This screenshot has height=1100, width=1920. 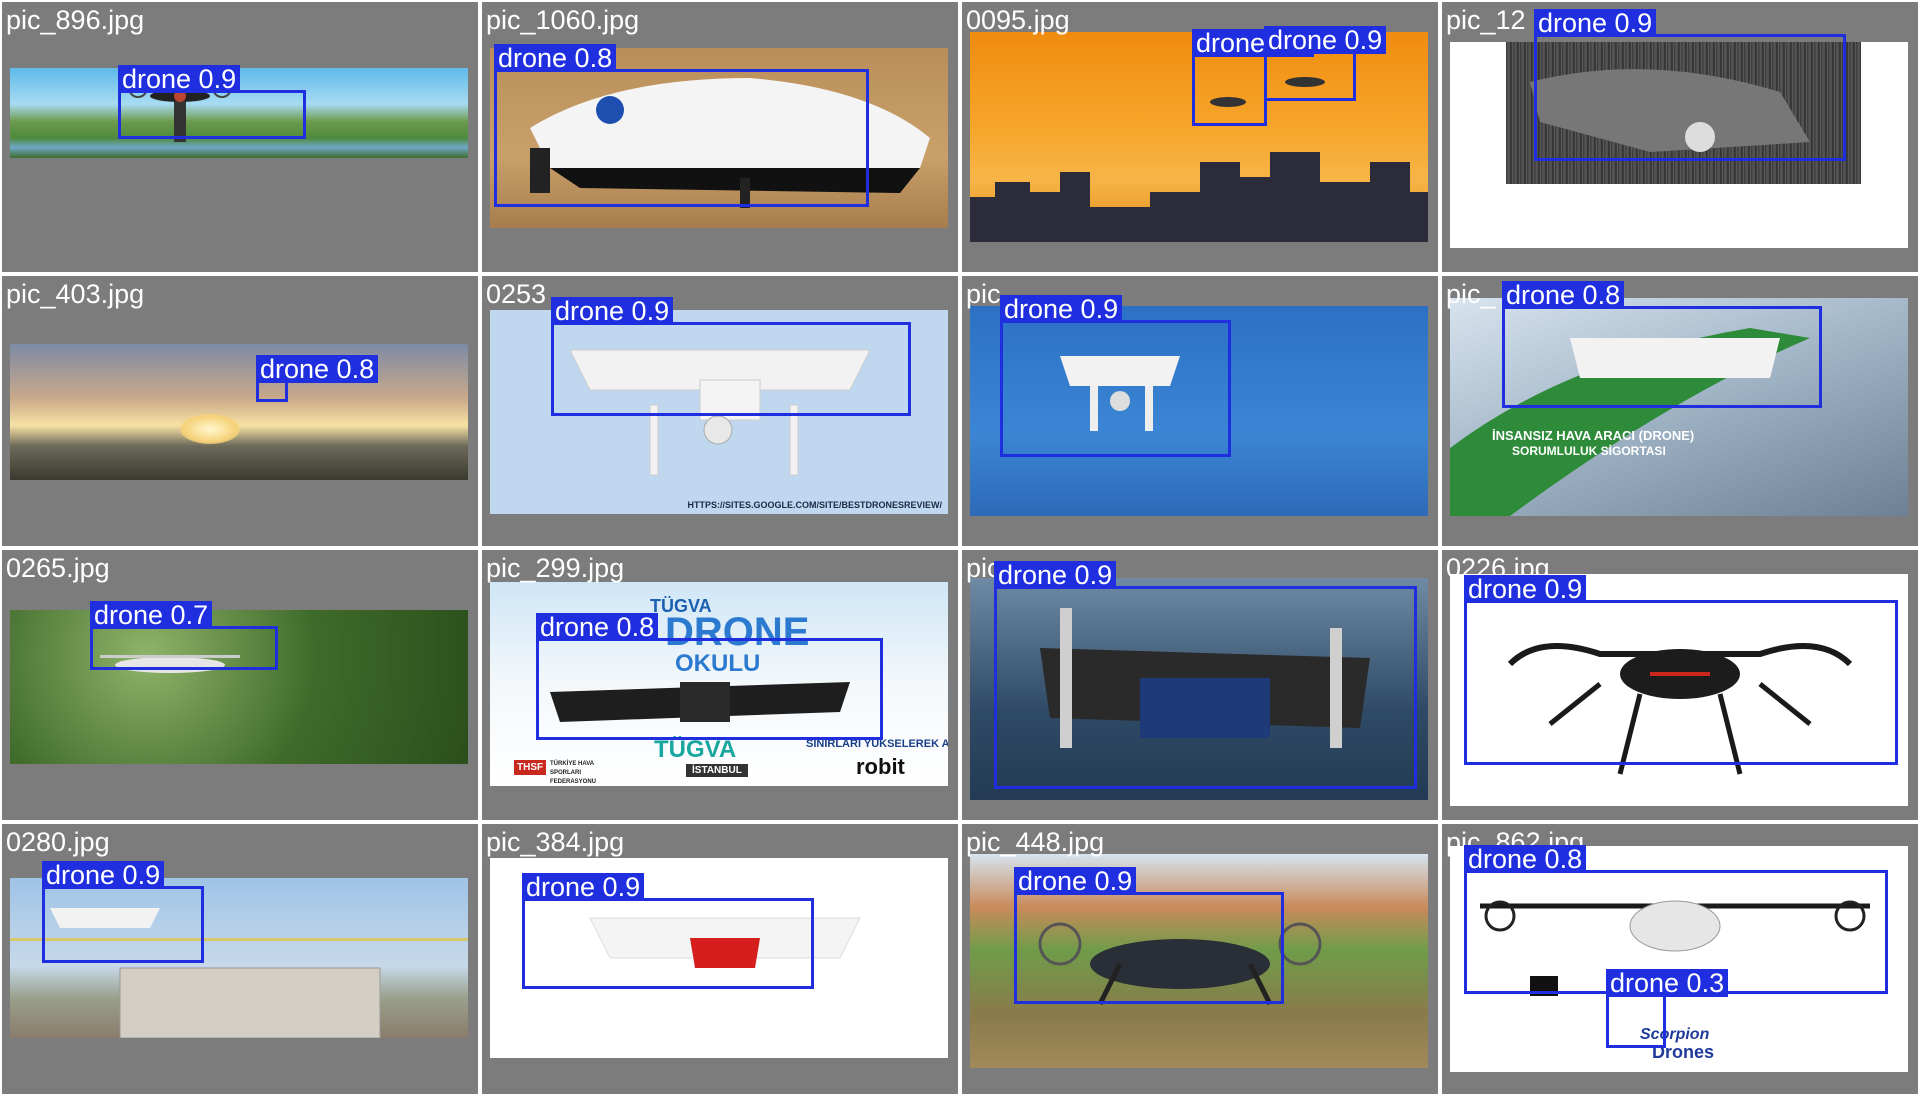 What do you see at coordinates (1471, 294) in the screenshot?
I see `tile-filename: pic_` at bounding box center [1471, 294].